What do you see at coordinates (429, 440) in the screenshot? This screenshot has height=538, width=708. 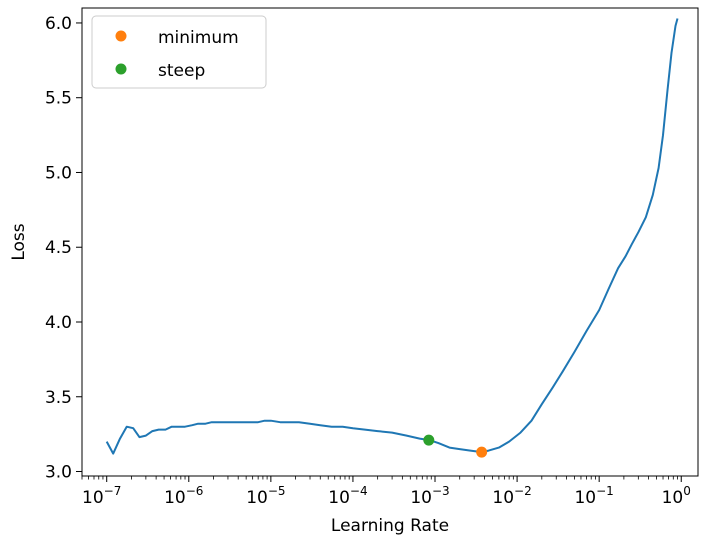 I see `steep-point` at bounding box center [429, 440].